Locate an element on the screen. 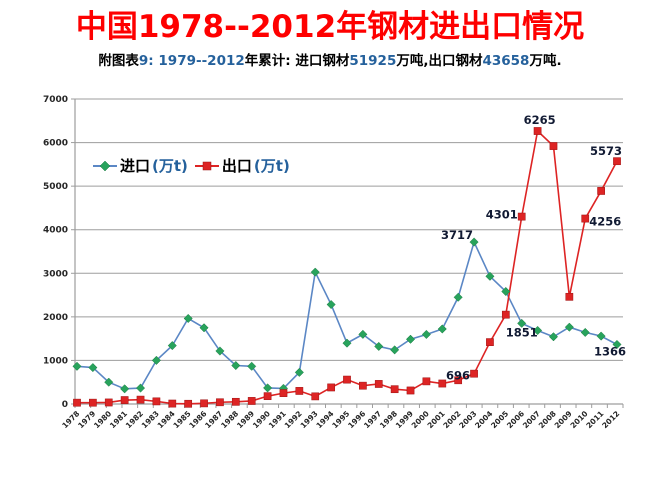 The height and width of the screenshot is (495, 660). import-series-marker-icon is located at coordinates (105, 166).